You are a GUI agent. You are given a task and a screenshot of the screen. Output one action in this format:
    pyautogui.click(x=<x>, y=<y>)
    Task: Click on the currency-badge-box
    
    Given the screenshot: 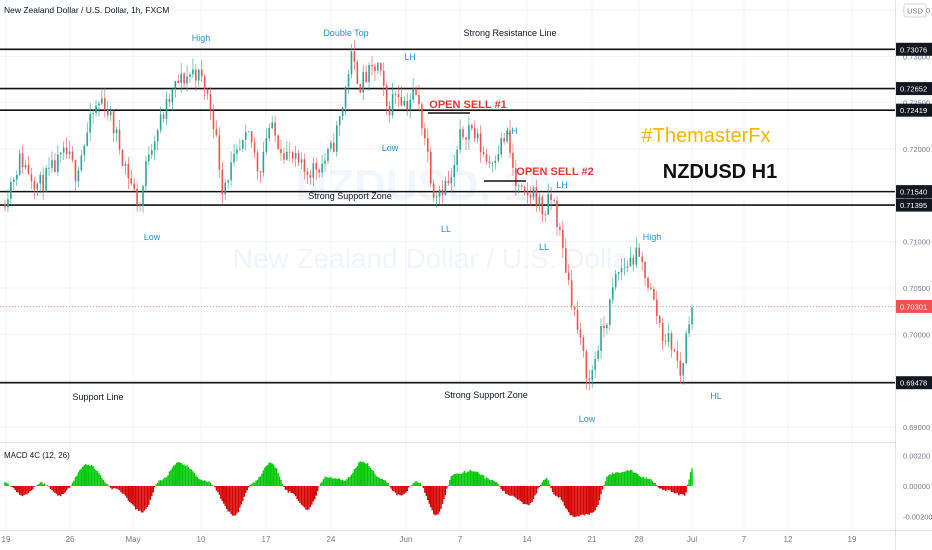 What is the action you would take?
    pyautogui.click(x=915, y=10)
    